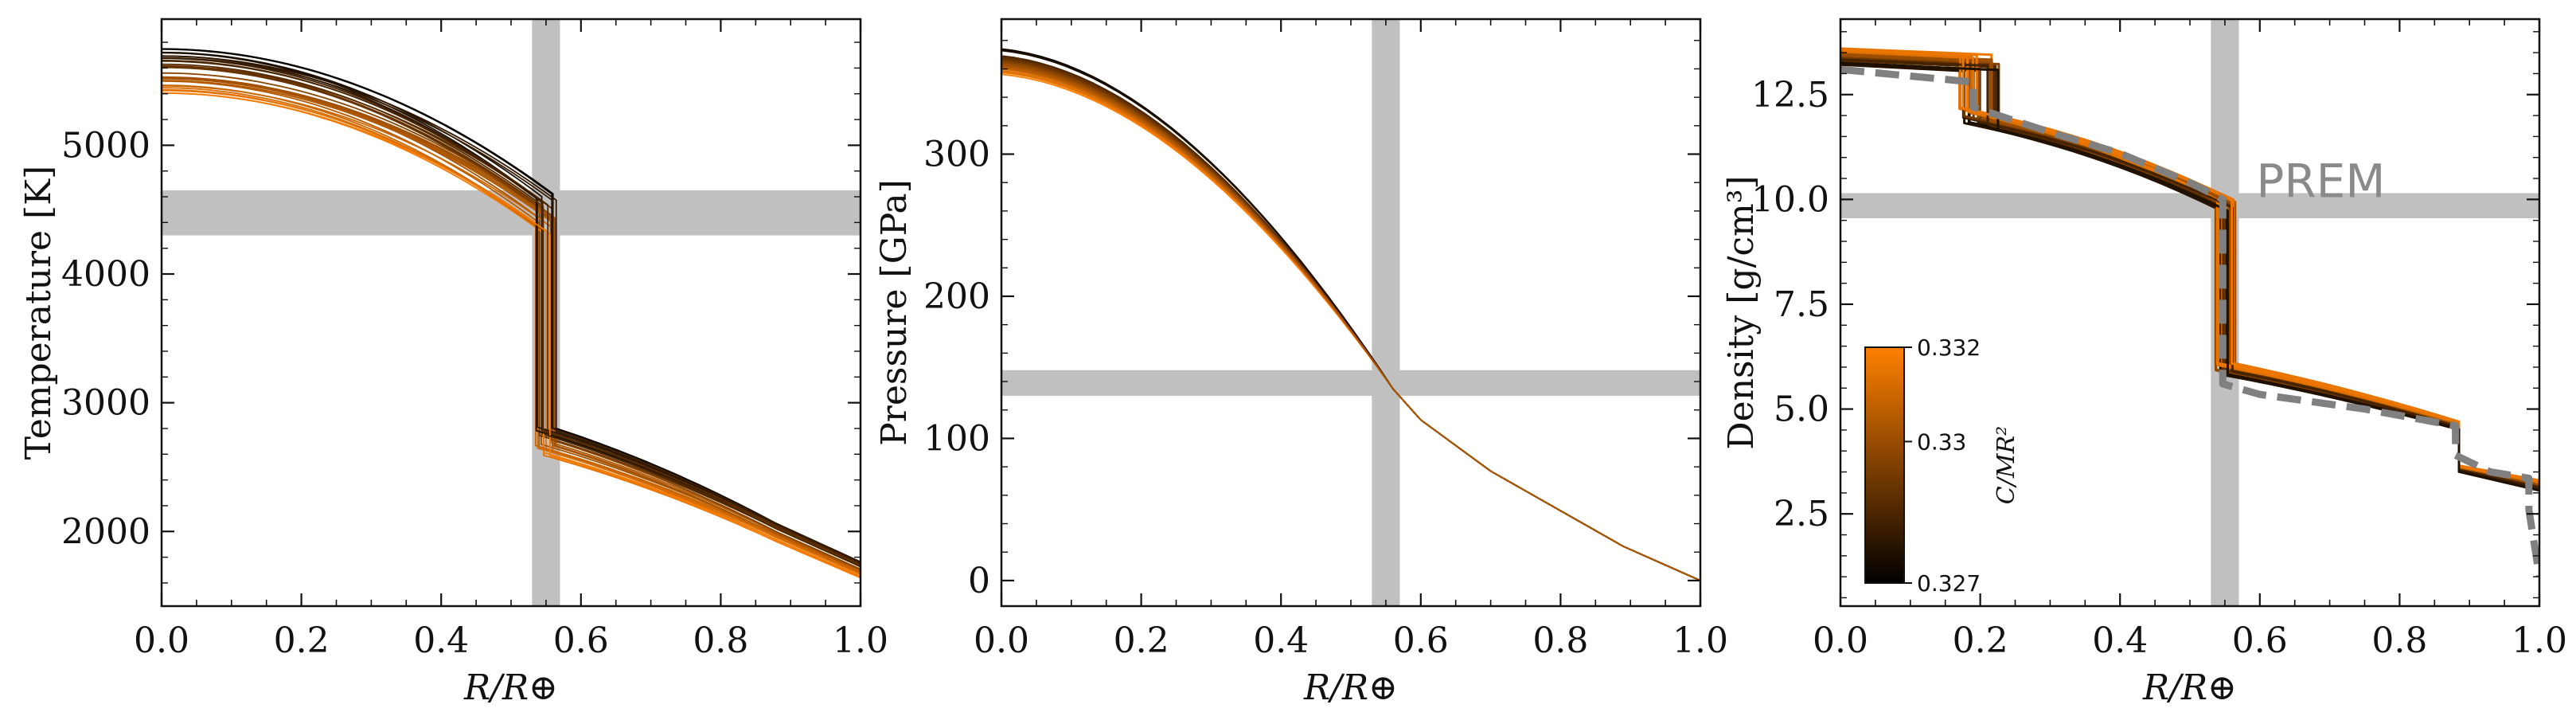 The height and width of the screenshot is (724, 2576). Describe the element at coordinates (956, 155) in the screenshot. I see `y-tick-label: 300` at that location.